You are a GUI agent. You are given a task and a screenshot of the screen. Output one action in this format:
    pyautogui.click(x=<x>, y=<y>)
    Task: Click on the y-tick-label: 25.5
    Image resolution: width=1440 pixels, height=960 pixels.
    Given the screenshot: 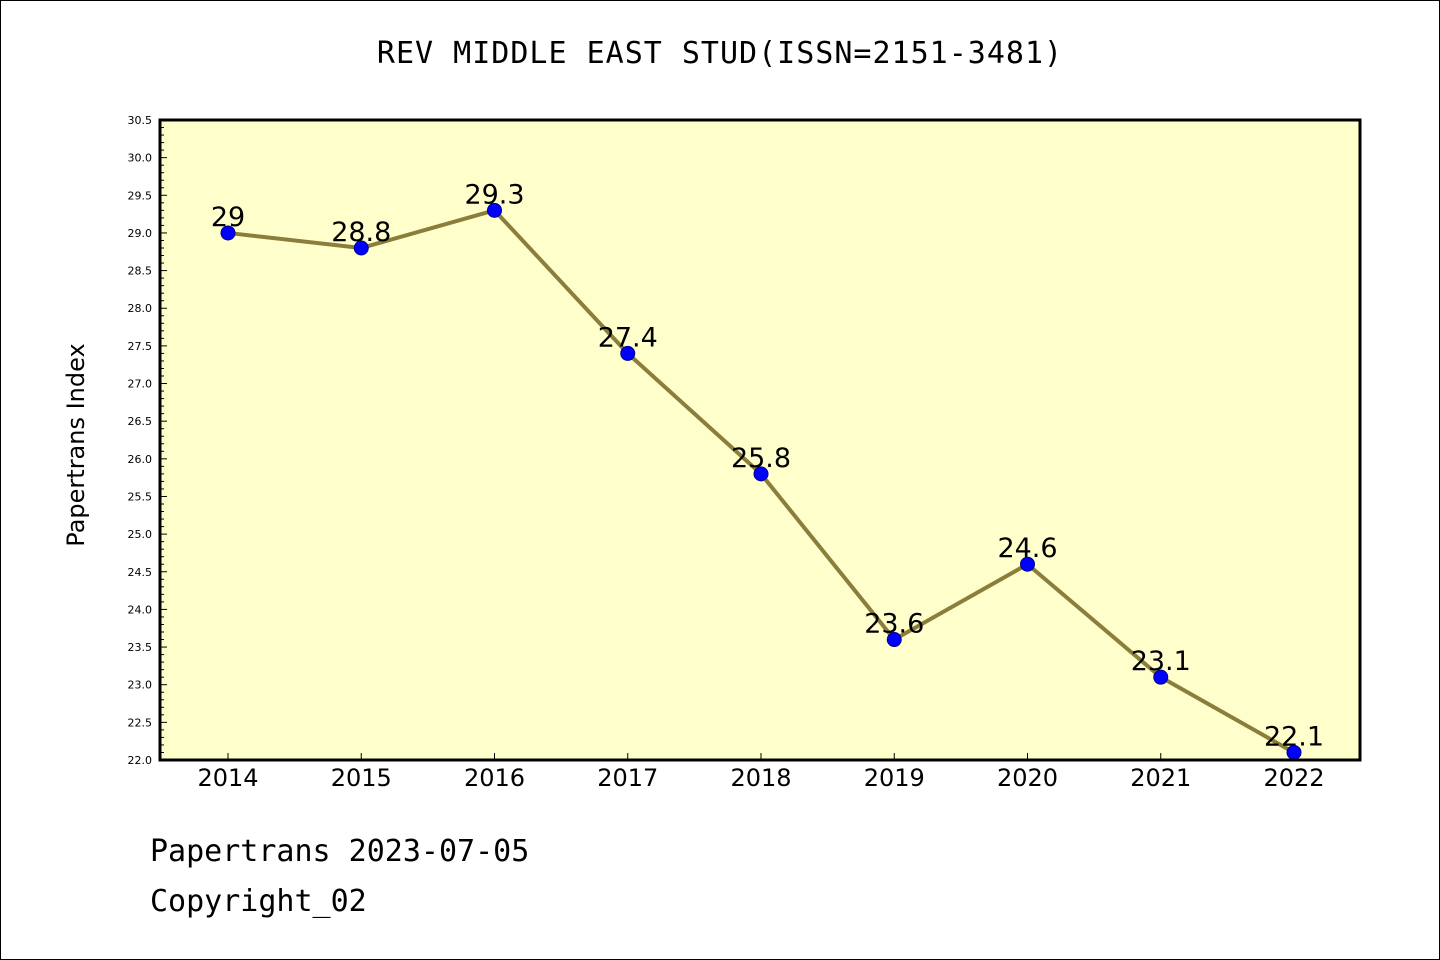 What is the action you would take?
    pyautogui.click(x=140, y=496)
    